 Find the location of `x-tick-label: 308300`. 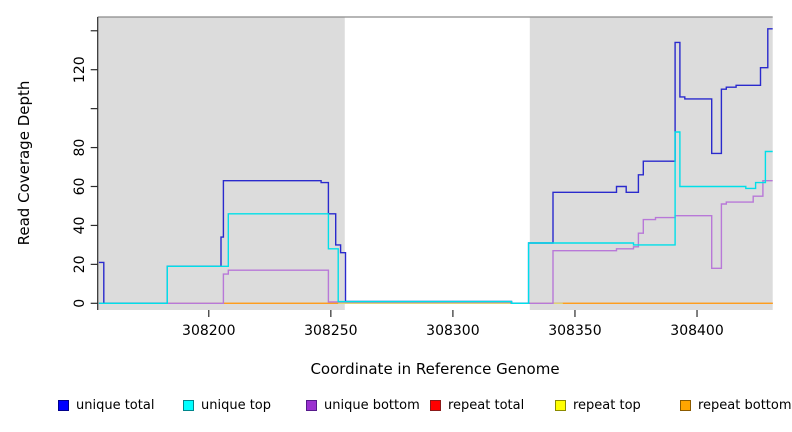

x-tick-label: 308300 is located at coordinates (452, 331).